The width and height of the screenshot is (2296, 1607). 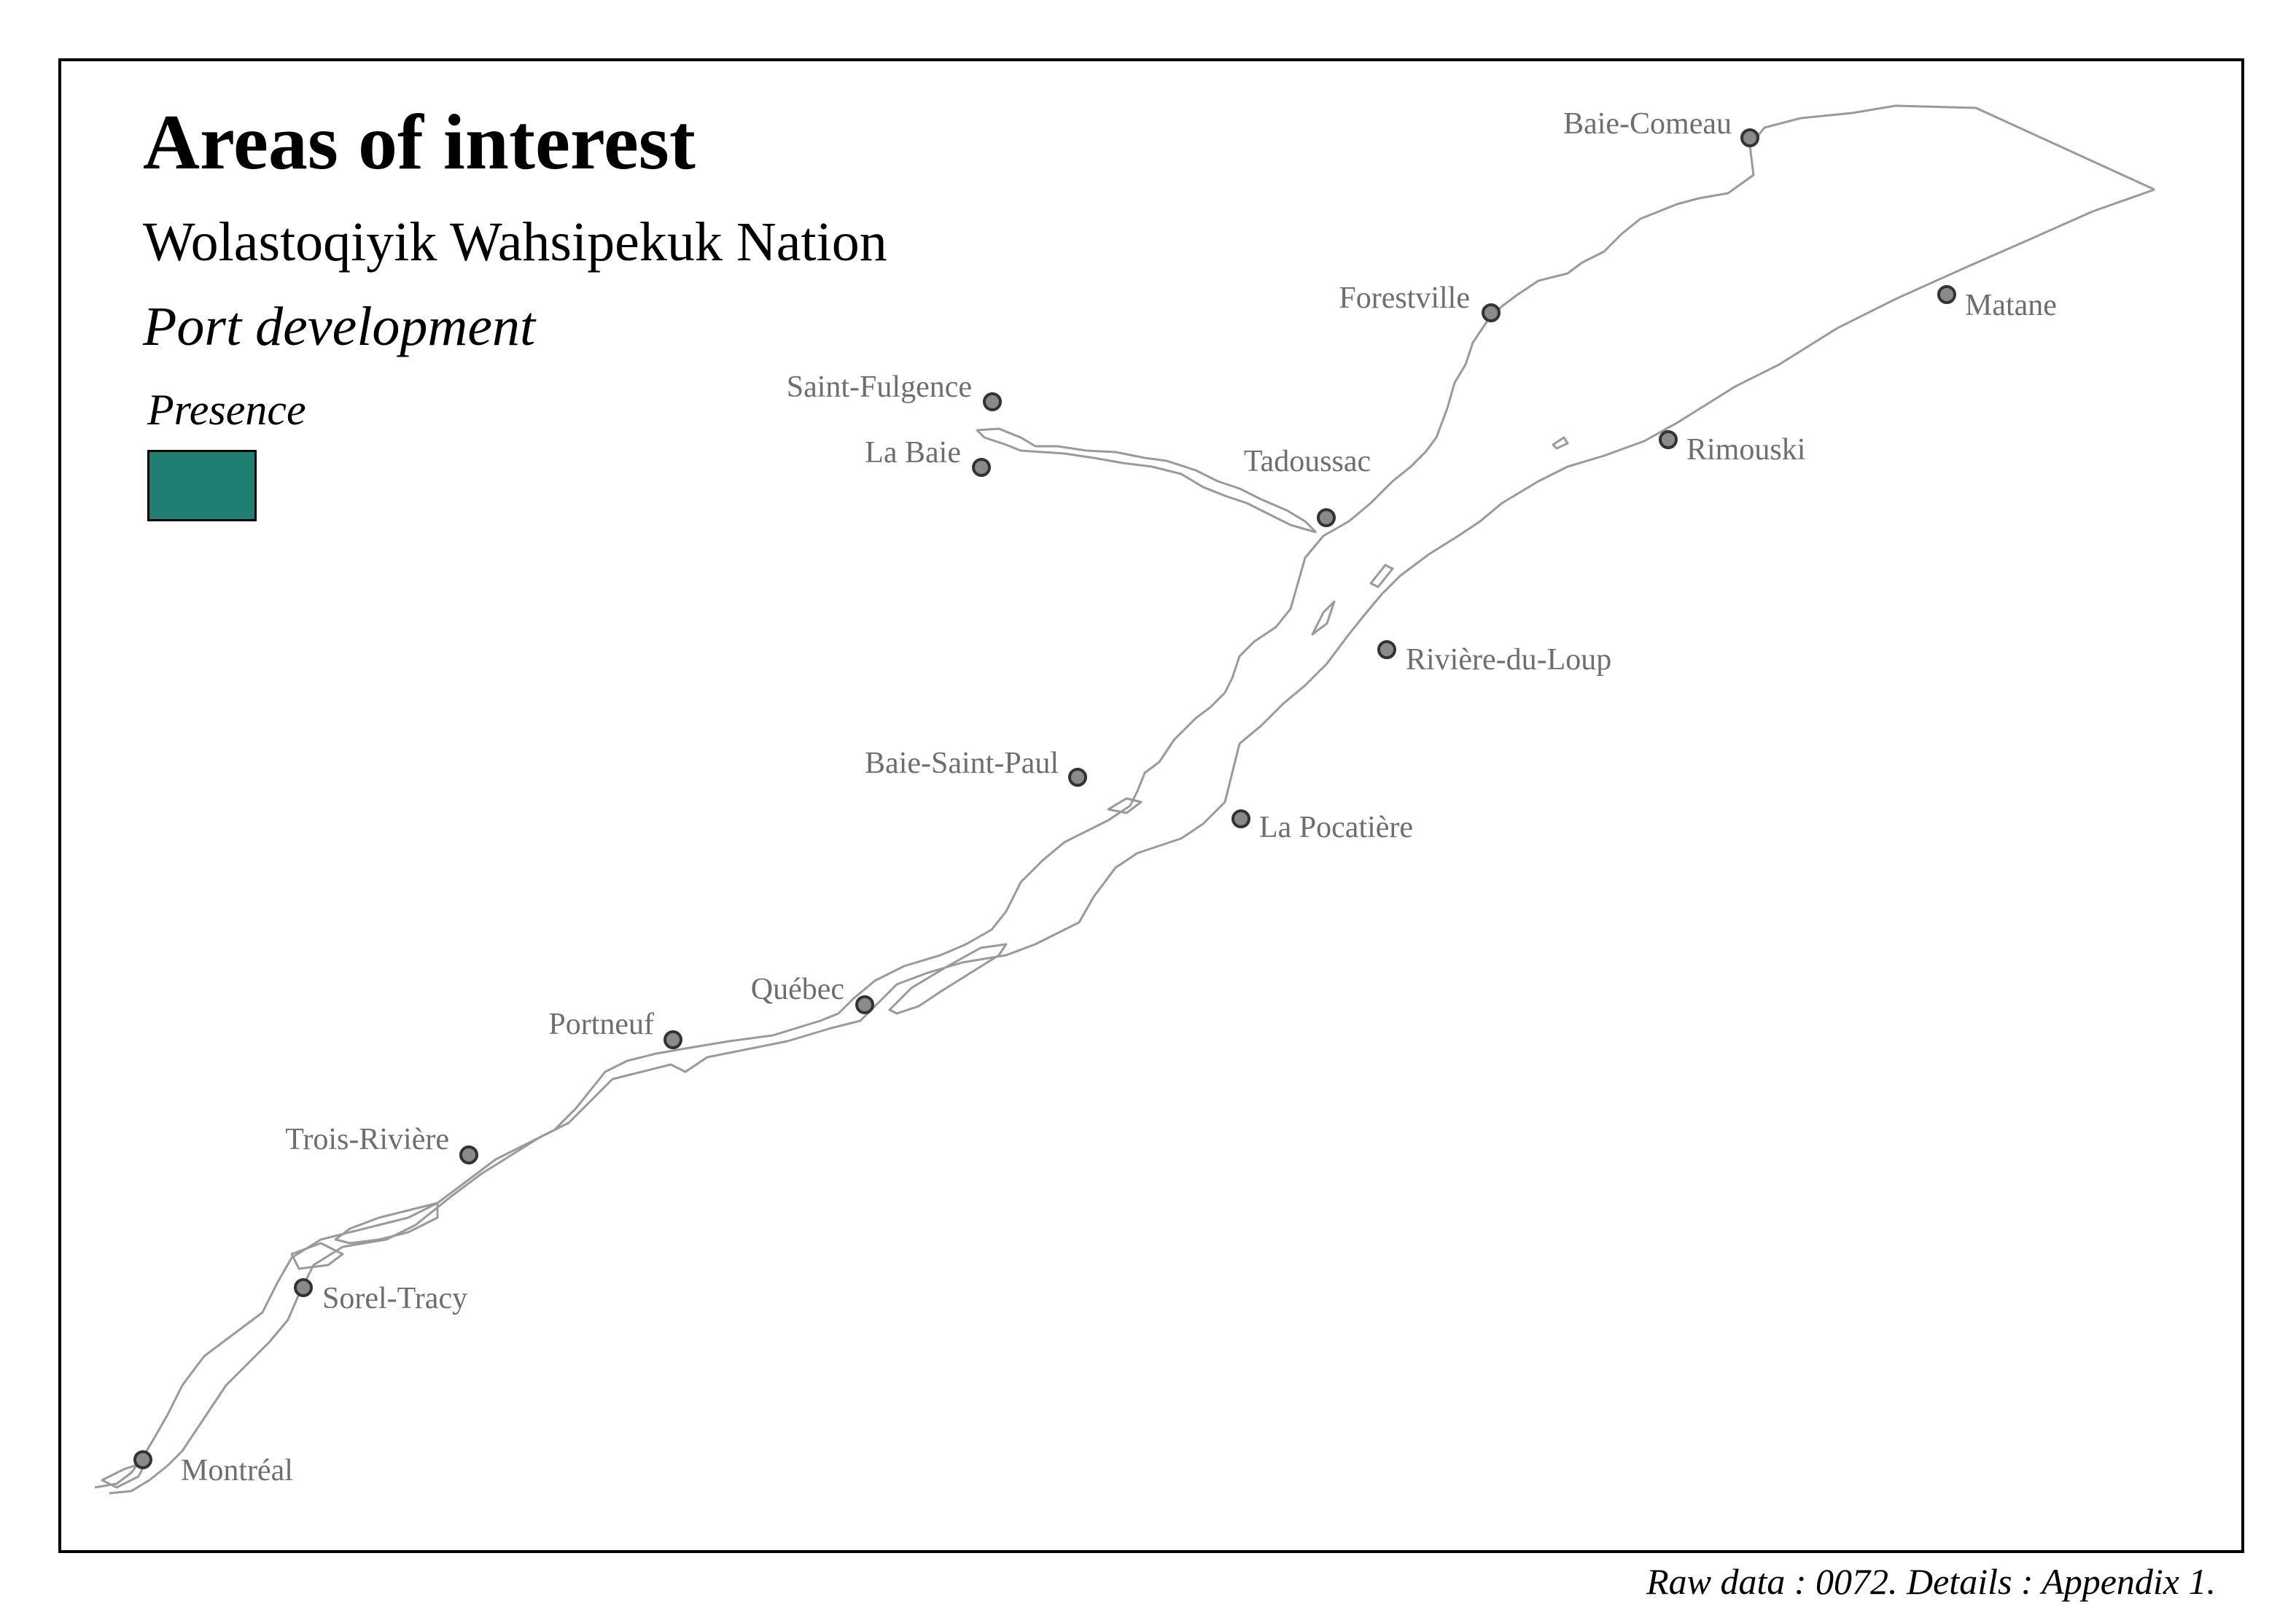 I want to click on city-saint-fulgence: Saint-Fulgence, so click(x=895, y=390).